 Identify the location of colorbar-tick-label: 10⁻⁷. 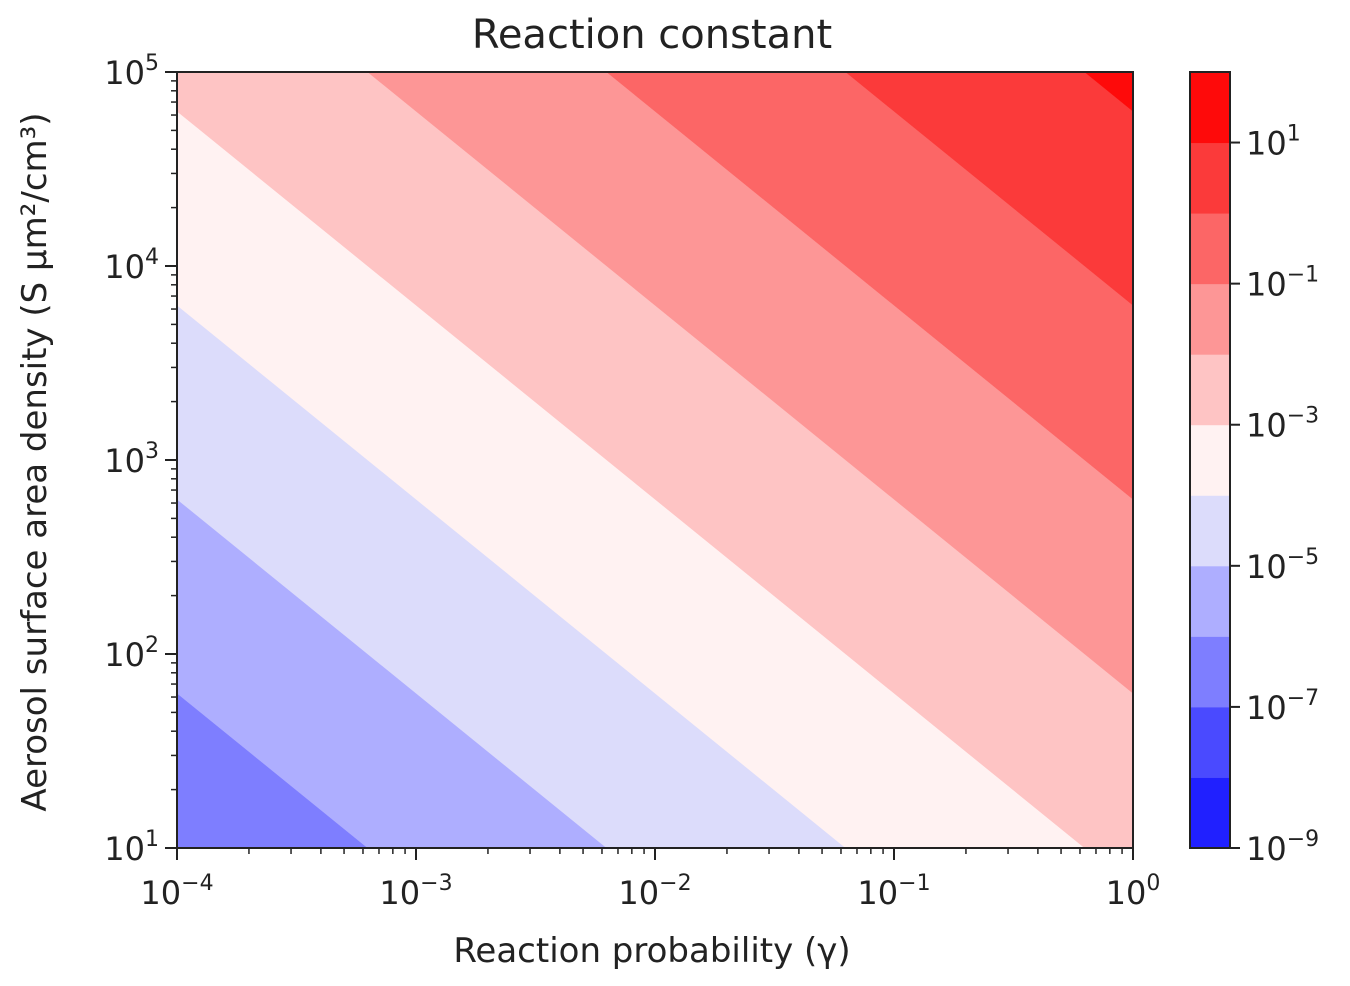
(1282, 706).